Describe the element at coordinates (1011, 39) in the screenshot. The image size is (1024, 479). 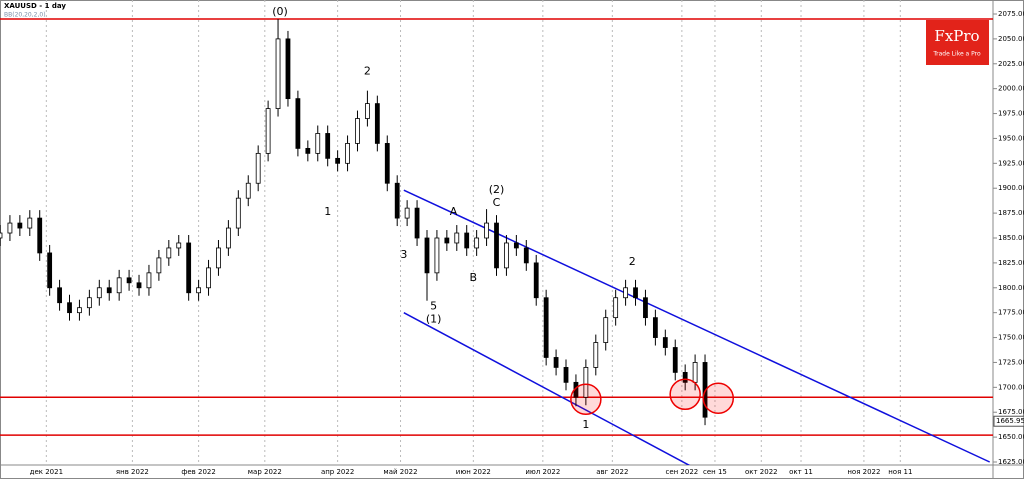
I see `y-tick-label: 2050.00` at that location.